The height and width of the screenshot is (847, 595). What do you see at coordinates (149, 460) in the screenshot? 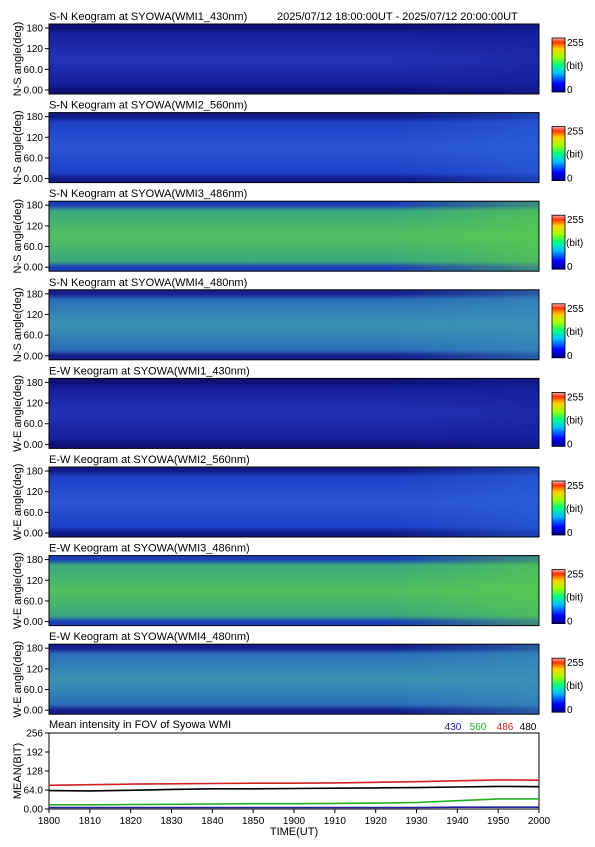
I see `keogram-title: E-W Keogram at SYOWA(WMI2_560nm)` at bounding box center [149, 460].